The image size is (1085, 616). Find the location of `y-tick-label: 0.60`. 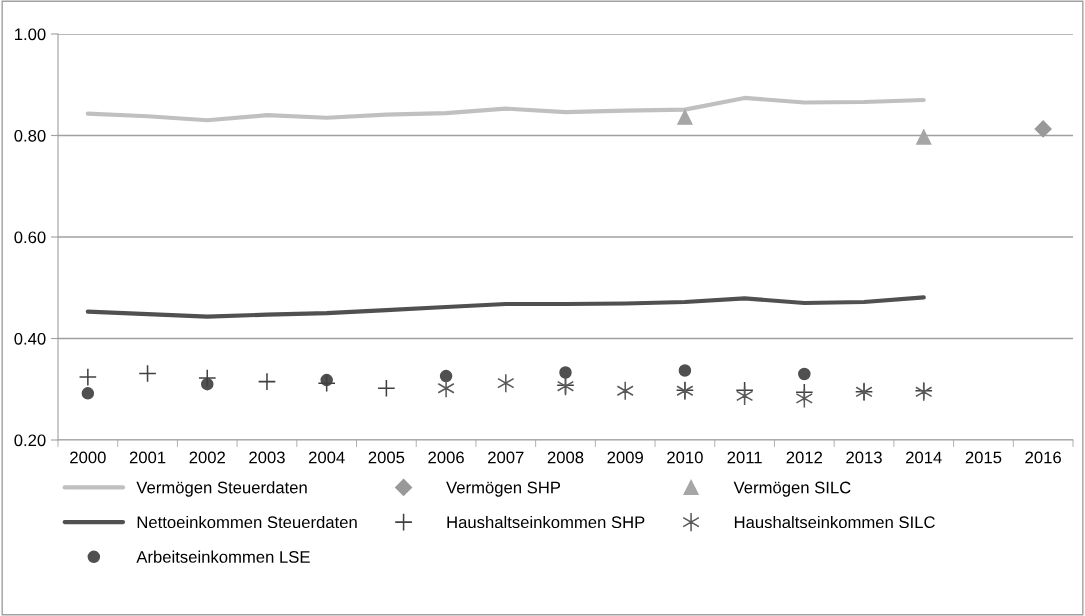

y-tick-label: 0.60 is located at coordinates (30, 237).